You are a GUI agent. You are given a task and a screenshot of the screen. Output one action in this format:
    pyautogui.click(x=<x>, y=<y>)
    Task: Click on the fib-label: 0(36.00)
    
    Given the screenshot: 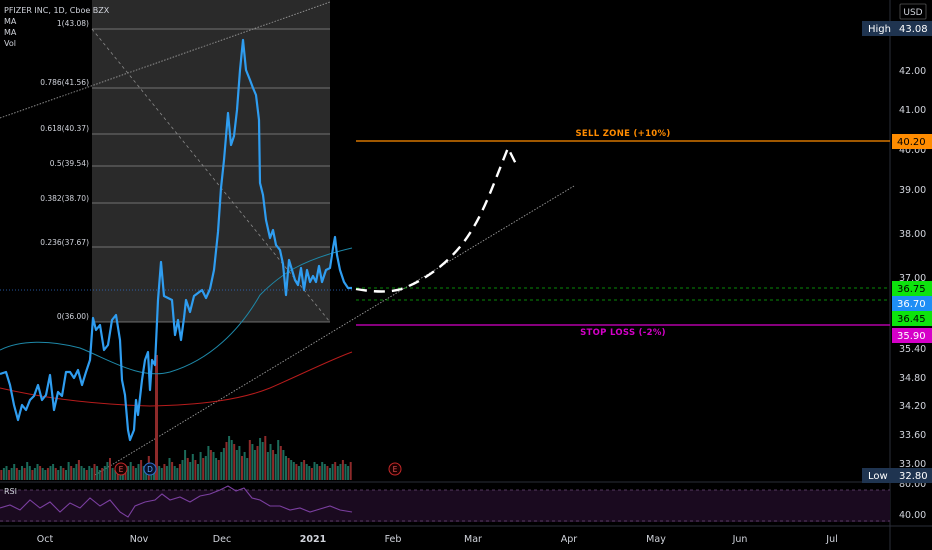 What is the action you would take?
    pyautogui.click(x=73, y=316)
    